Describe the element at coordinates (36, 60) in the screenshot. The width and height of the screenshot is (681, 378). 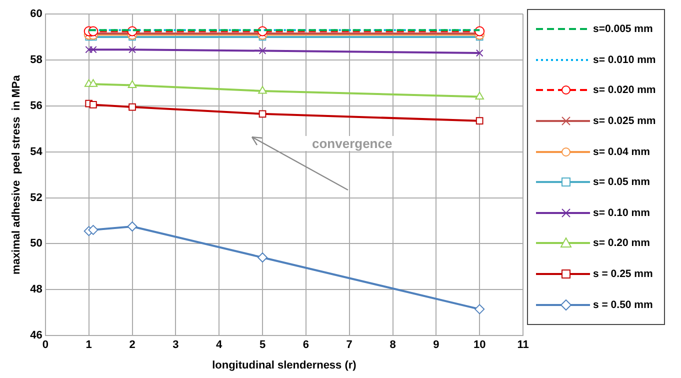
I see `y-tick-label: 58` at that location.